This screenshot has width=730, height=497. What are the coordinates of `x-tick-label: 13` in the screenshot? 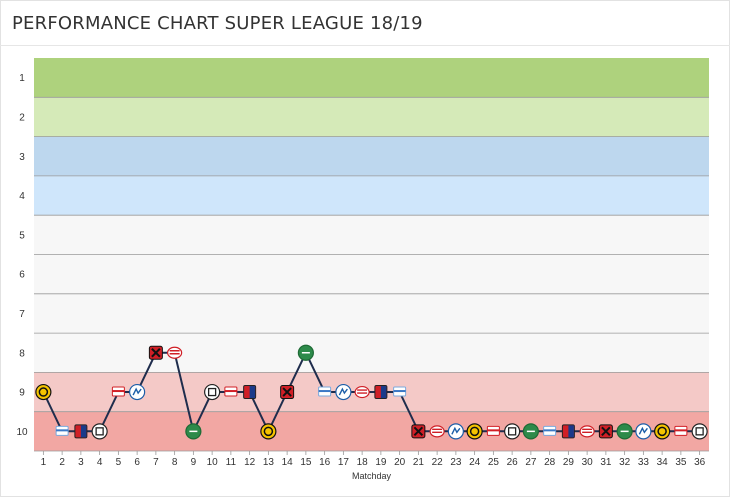 It's located at (269, 462).